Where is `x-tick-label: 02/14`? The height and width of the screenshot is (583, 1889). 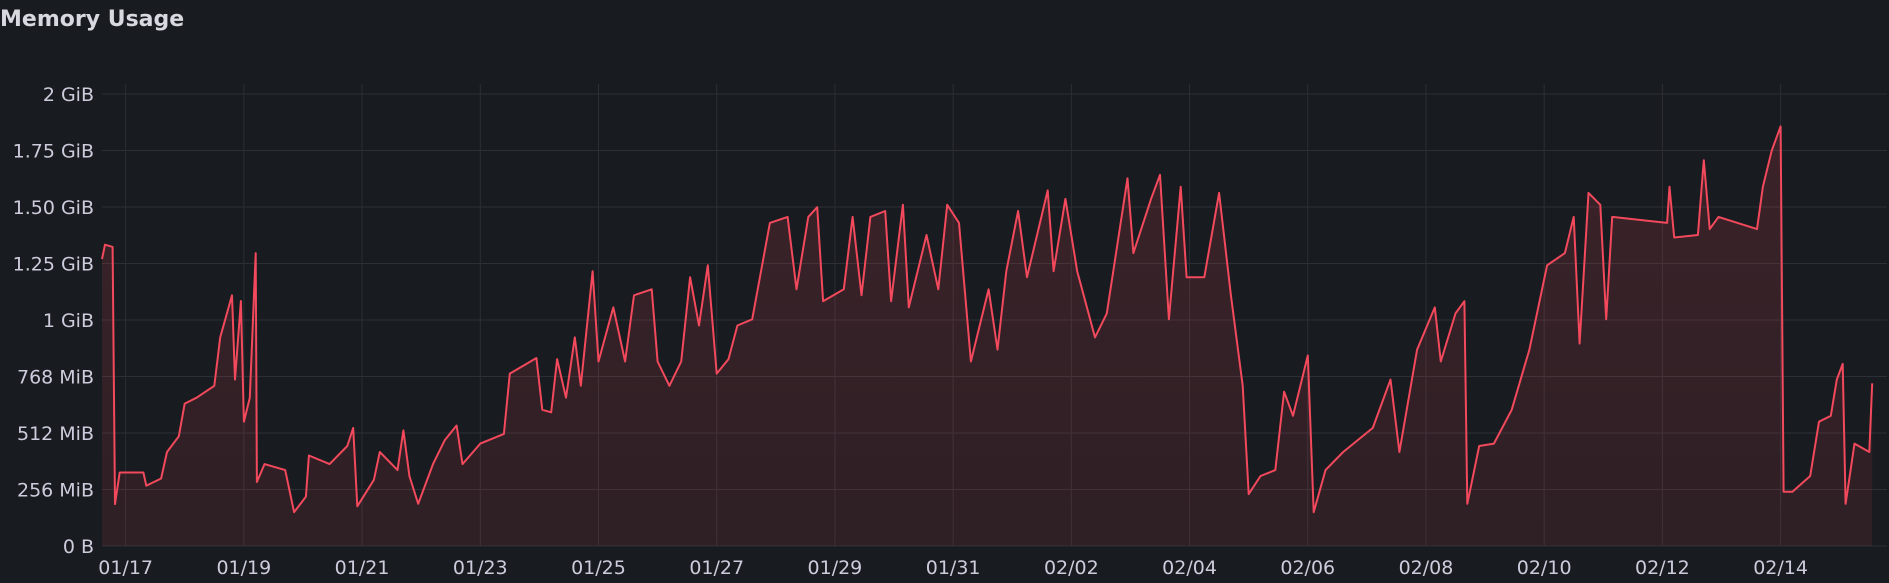 x-tick-label: 02/14 is located at coordinates (1780, 568).